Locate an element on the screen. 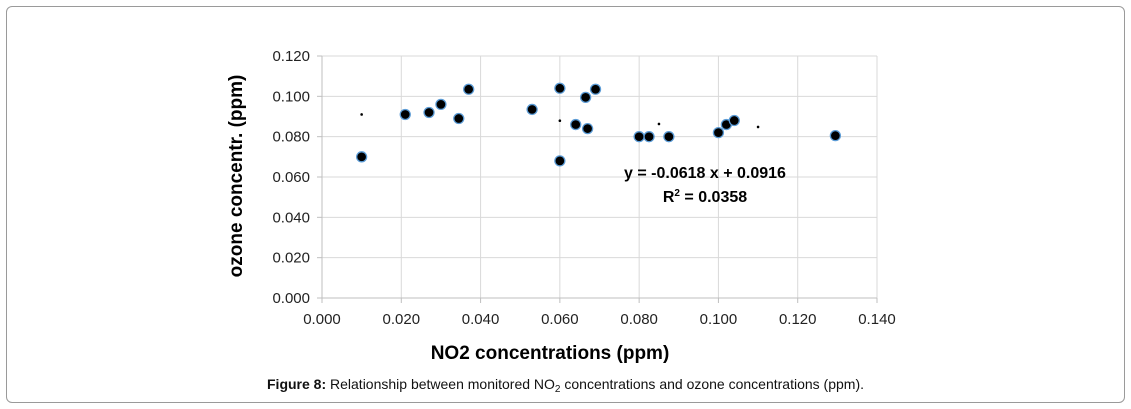  x-tick-label: 0.060 is located at coordinates (560, 319).